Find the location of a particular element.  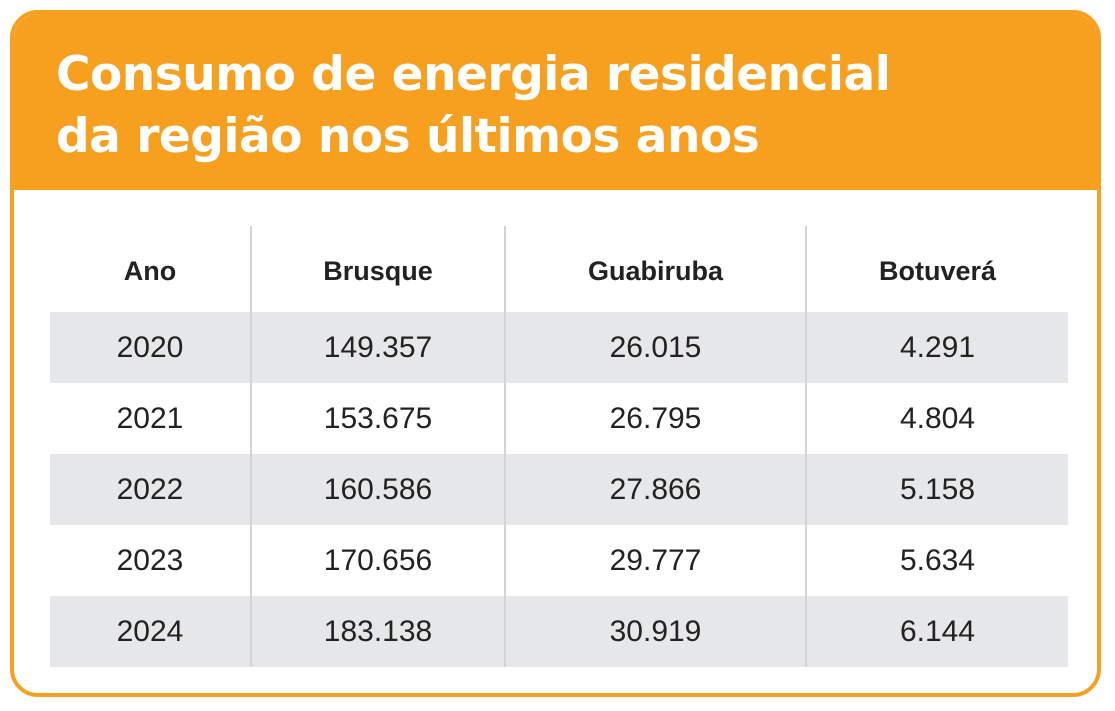

cell-botuvera: 6.144 is located at coordinates (936, 631).